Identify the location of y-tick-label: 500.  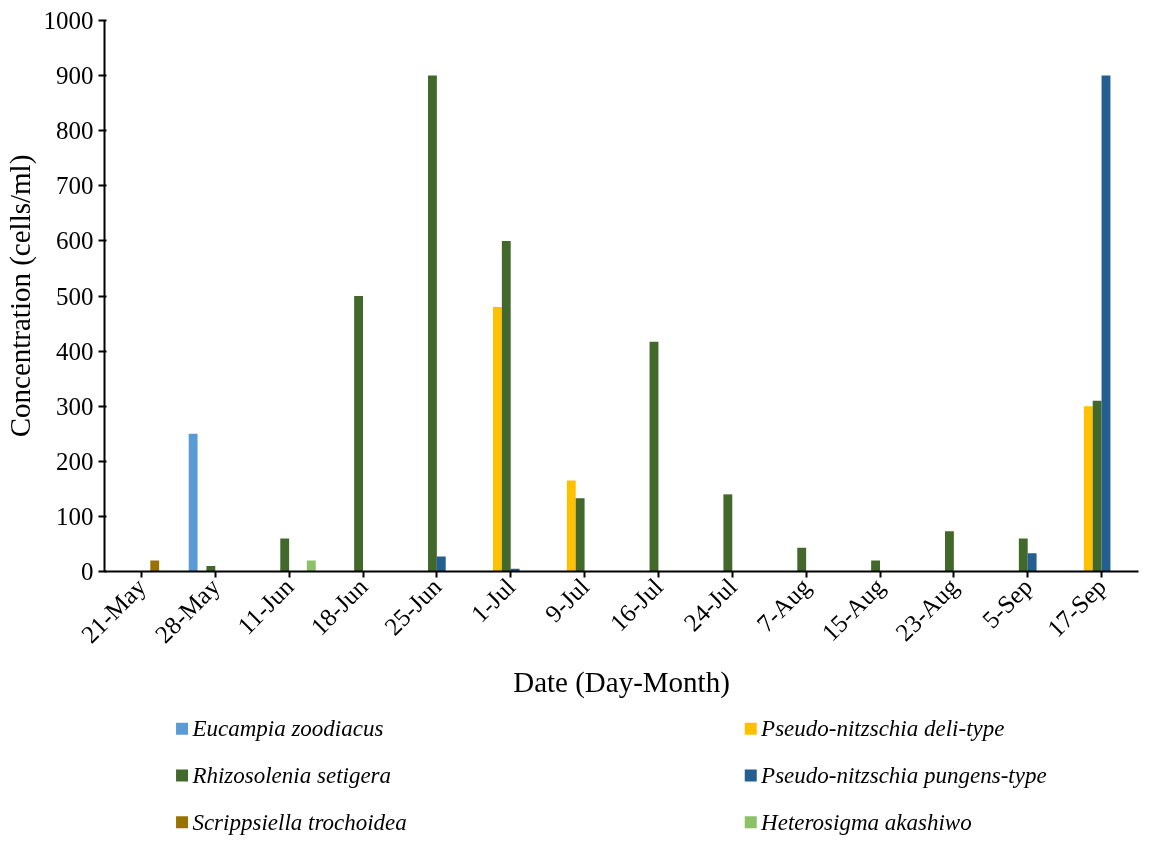
(75, 296).